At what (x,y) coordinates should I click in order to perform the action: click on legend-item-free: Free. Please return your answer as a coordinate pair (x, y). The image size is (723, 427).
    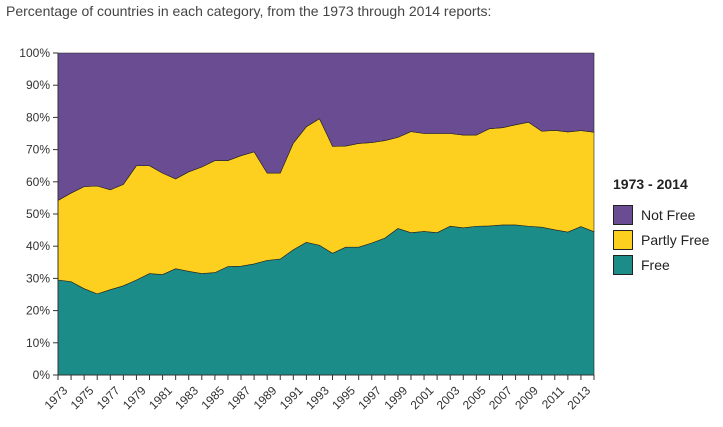
    Looking at the image, I should click on (661, 264).